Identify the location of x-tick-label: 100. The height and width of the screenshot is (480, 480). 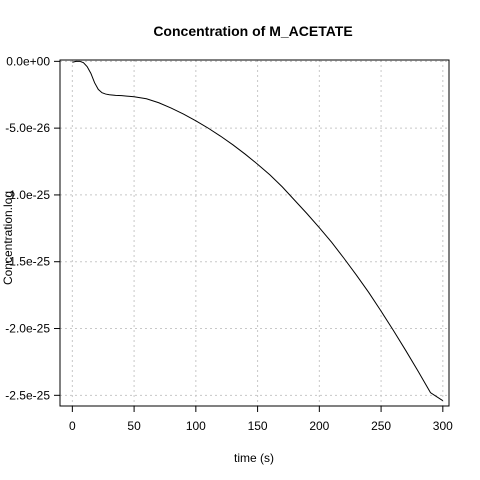
(196, 426).